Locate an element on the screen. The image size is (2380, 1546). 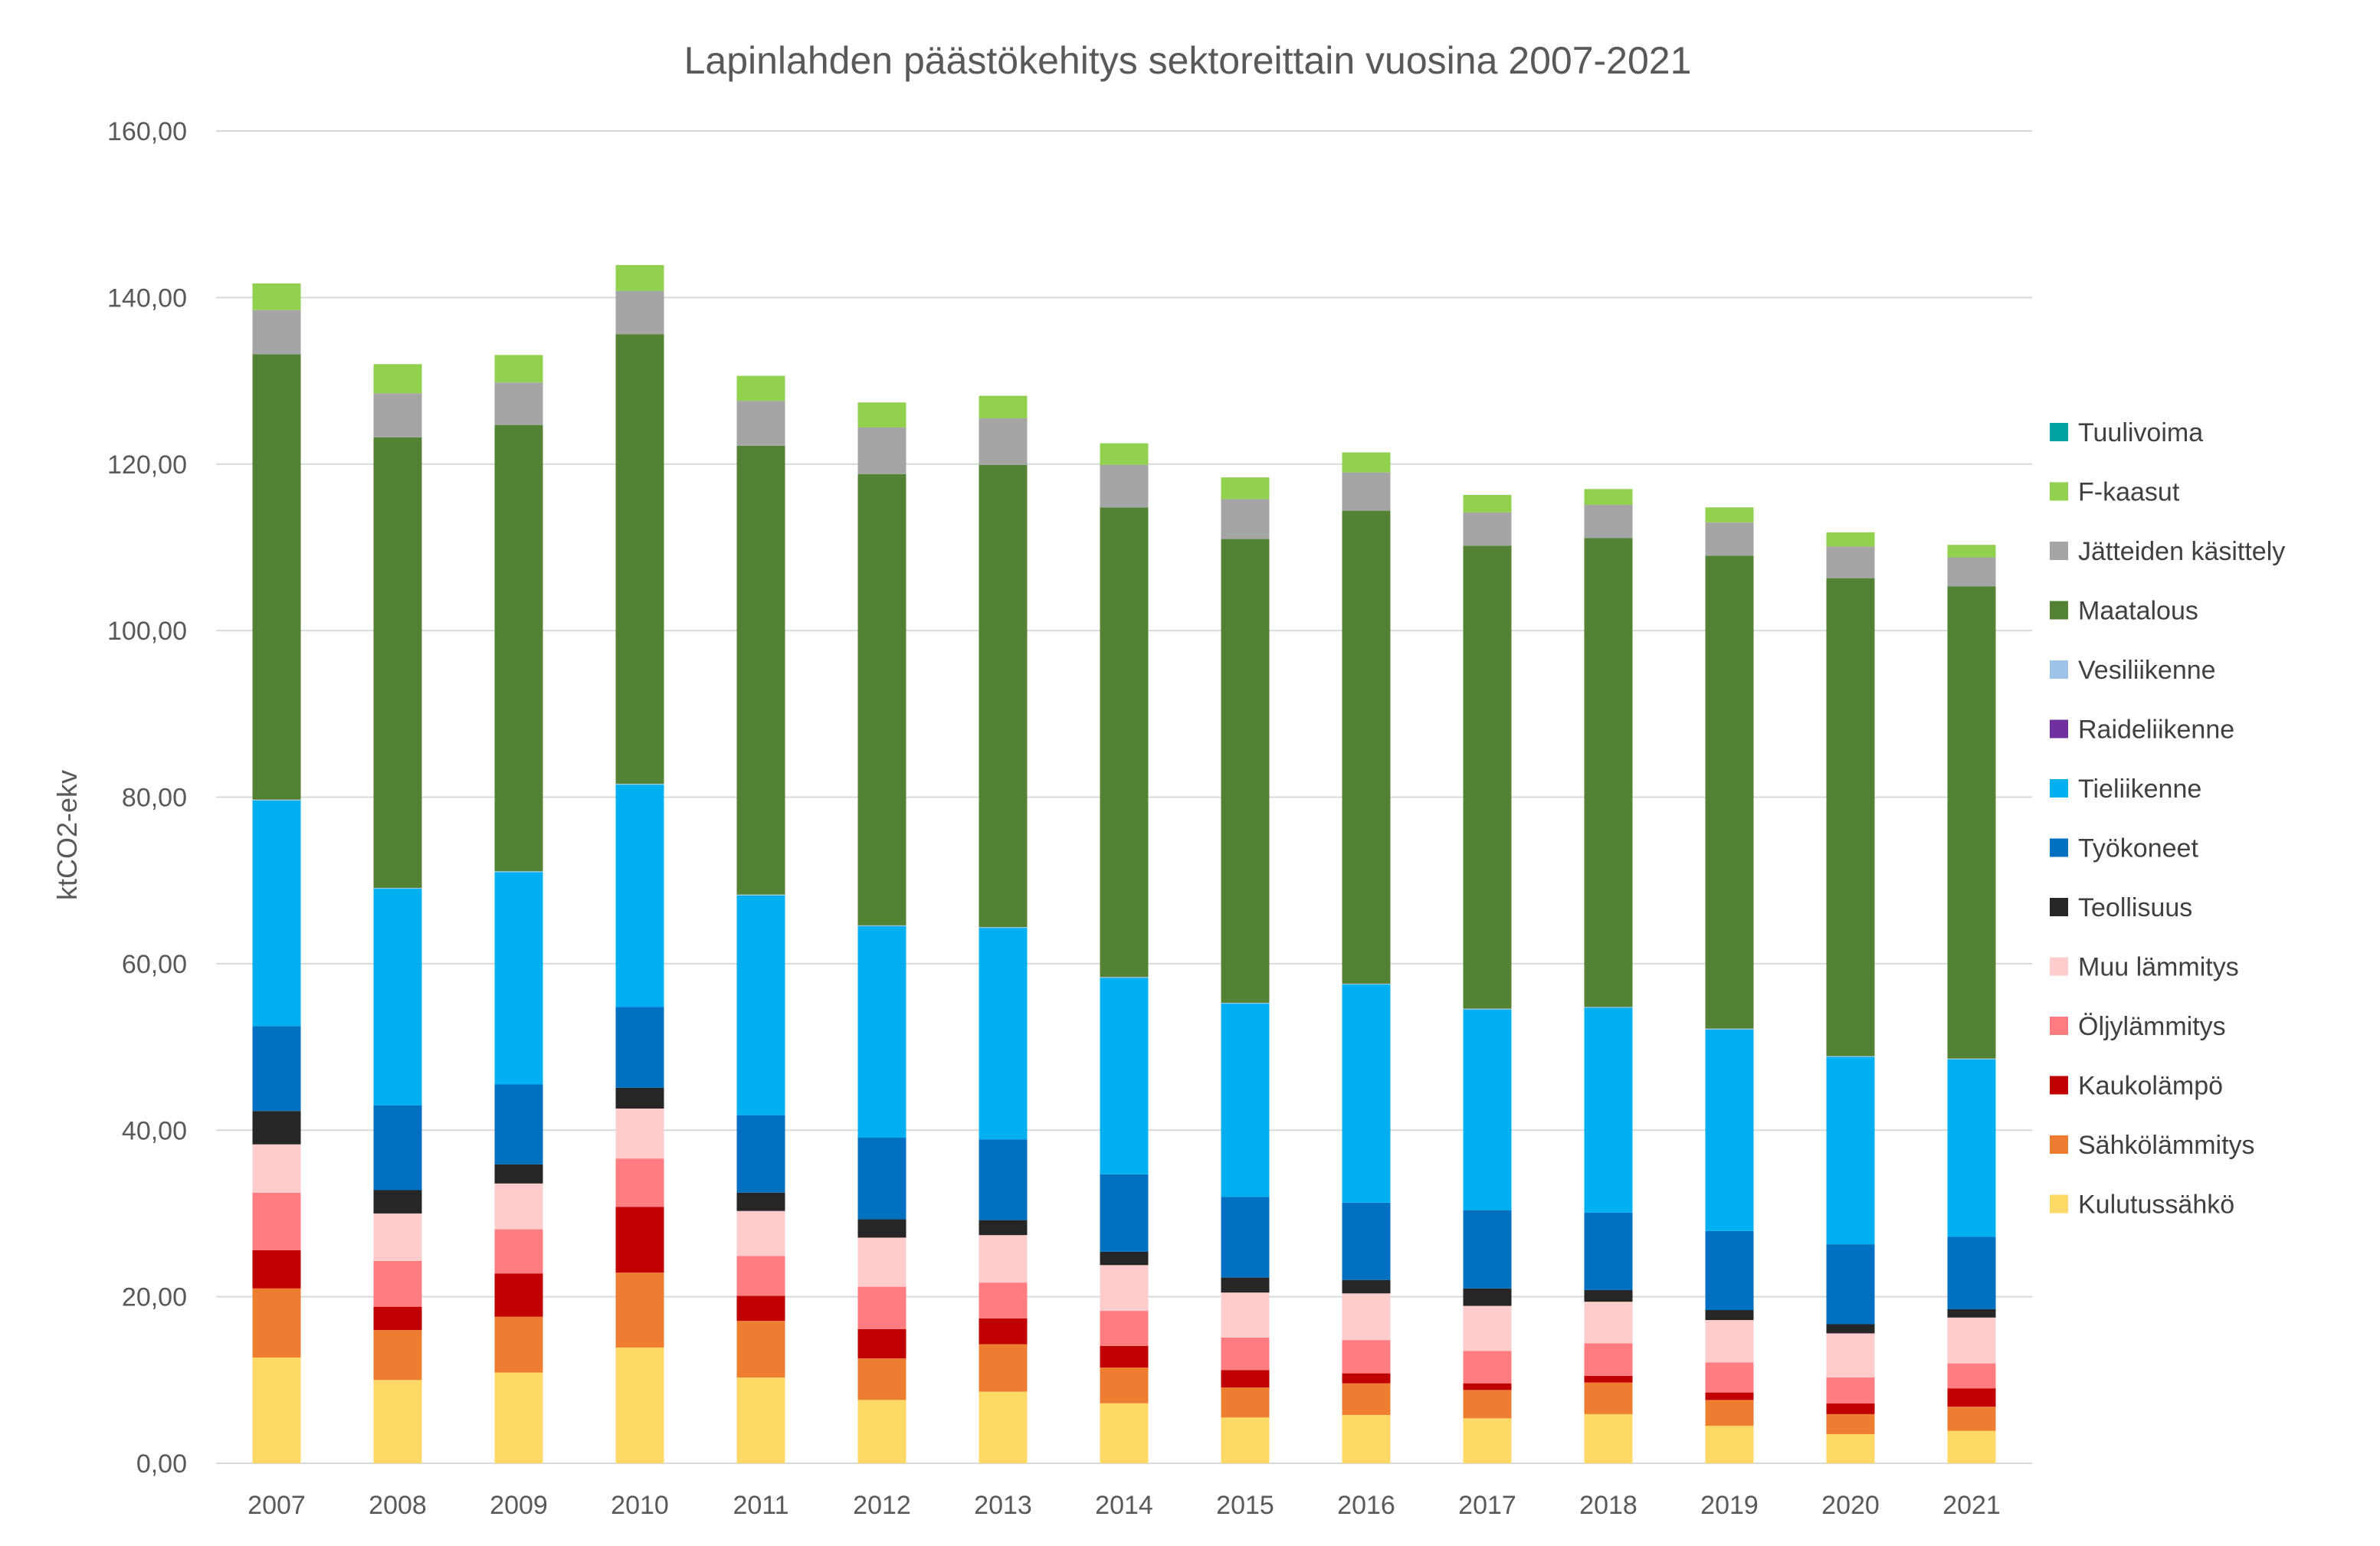
legend-item: Kaukolämpö is located at coordinates (2136, 1086).